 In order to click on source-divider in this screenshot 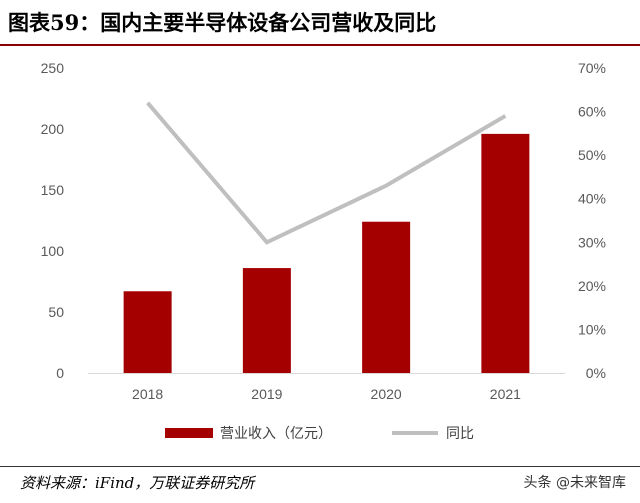, I will do `click(320, 466)`.